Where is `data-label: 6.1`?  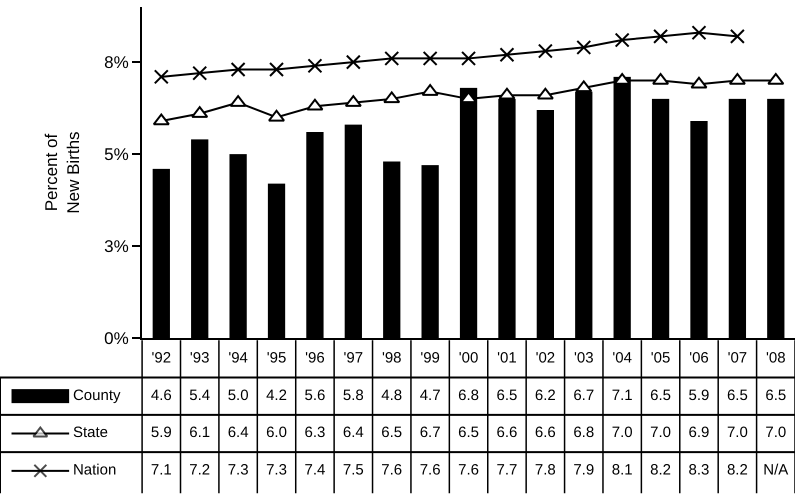
data-label: 6.1 is located at coordinates (199, 433).